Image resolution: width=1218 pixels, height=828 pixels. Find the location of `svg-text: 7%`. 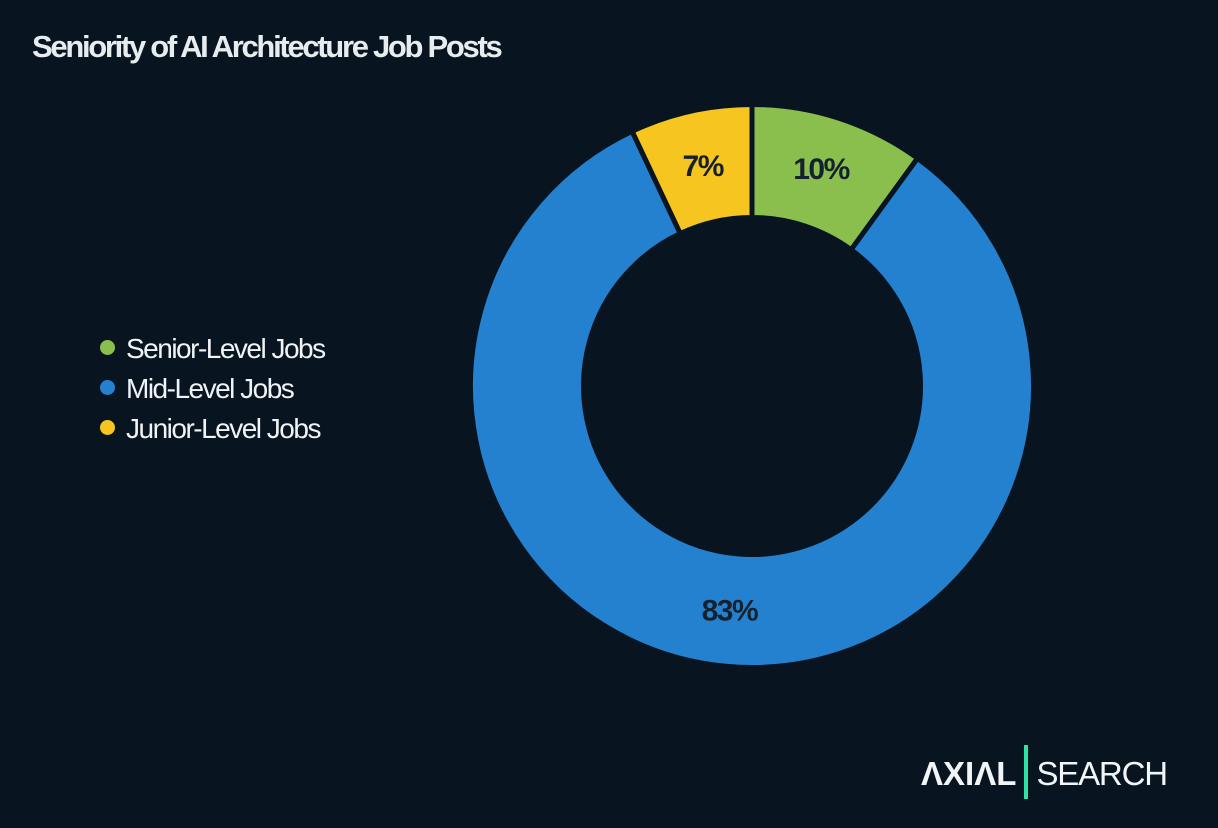

svg-text: 7% is located at coordinates (703, 166).